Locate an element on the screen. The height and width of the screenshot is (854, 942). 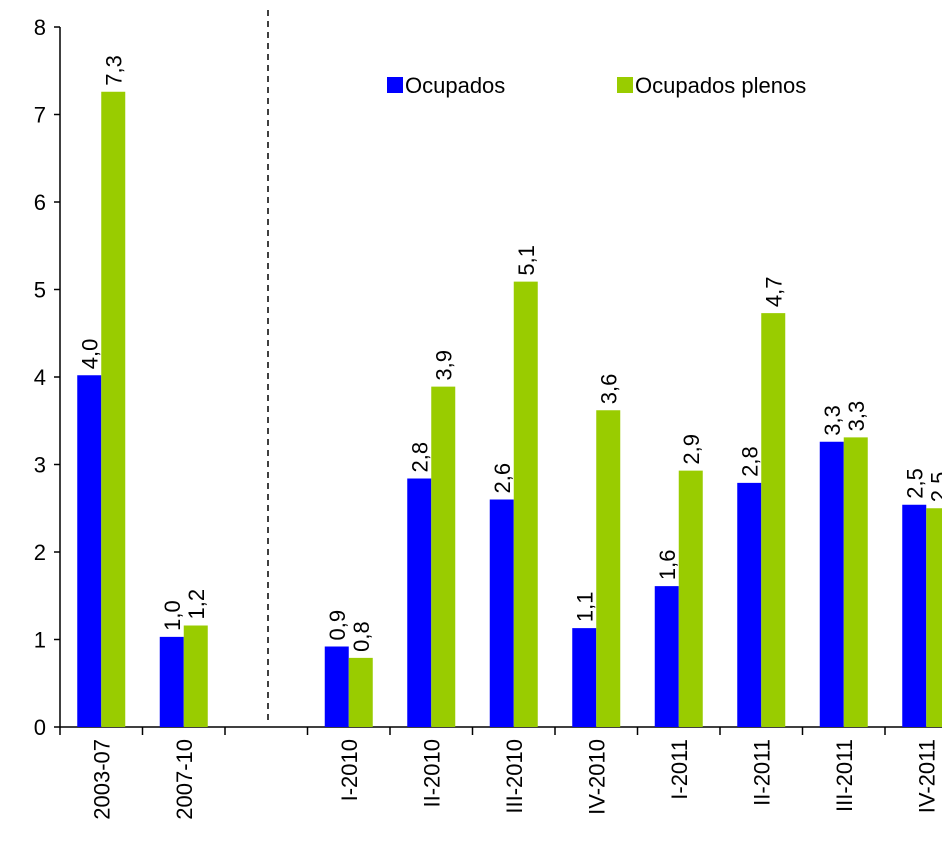
value-label: 1,0 is located at coordinates (172, 615).